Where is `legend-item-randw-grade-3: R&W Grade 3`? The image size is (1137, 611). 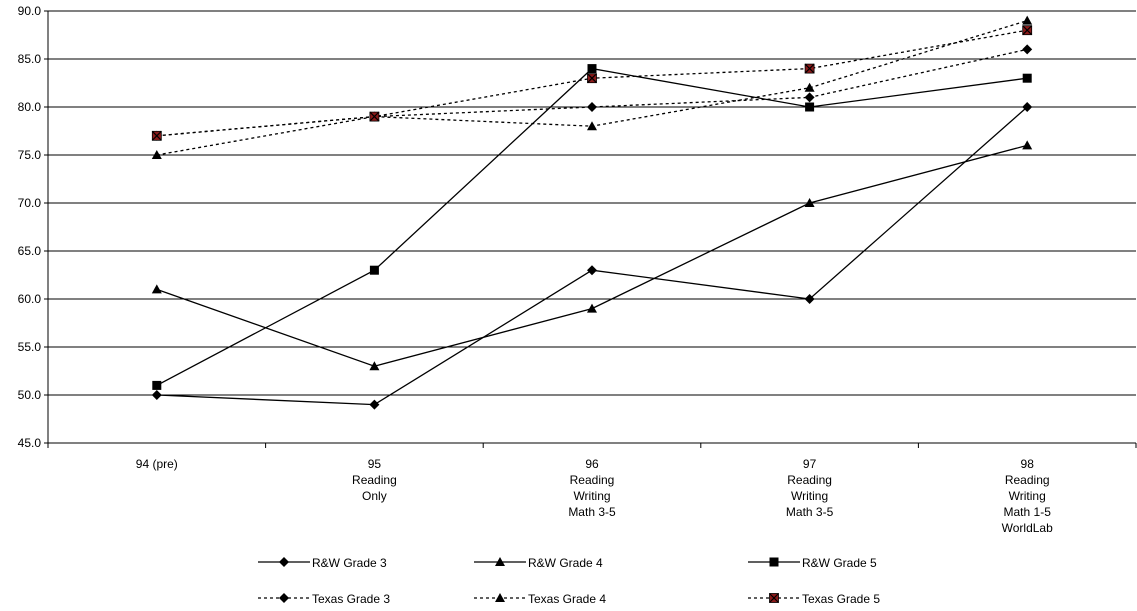 legend-item-randw-grade-3: R&W Grade 3 is located at coordinates (322, 563).